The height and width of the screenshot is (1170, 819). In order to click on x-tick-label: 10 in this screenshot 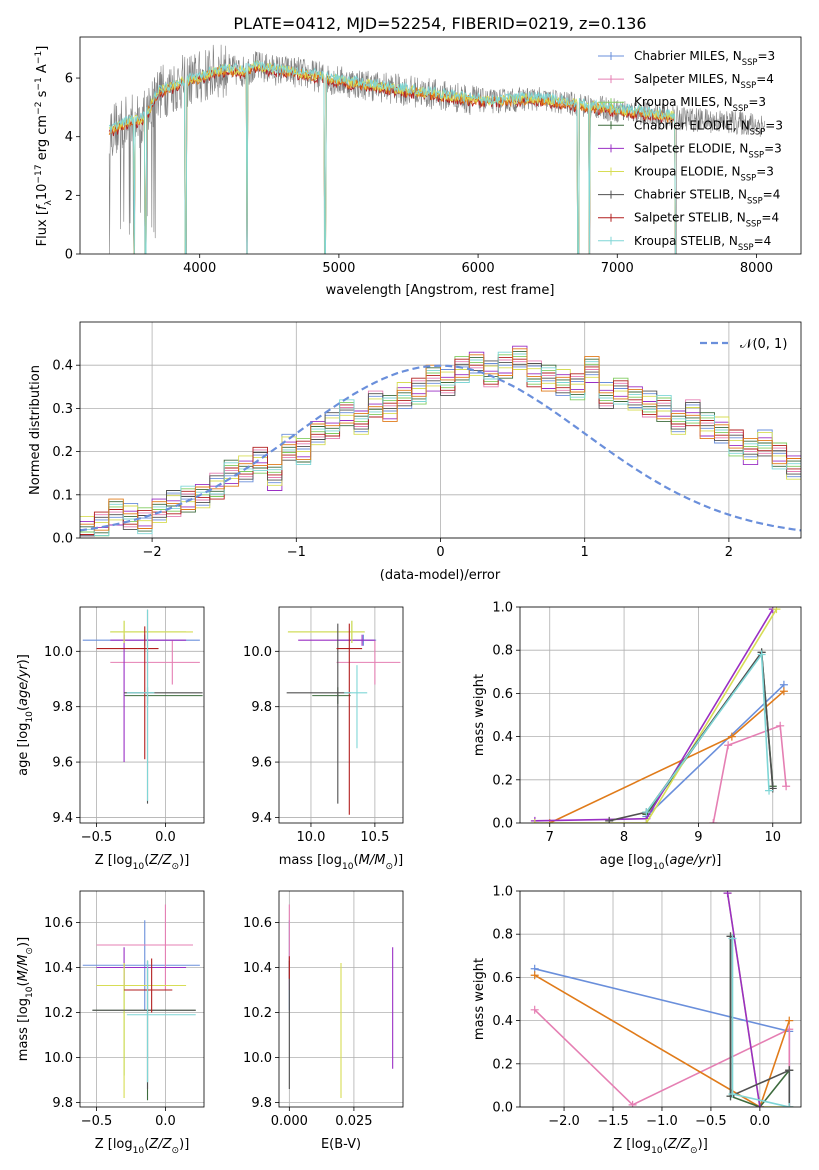, I will do `click(772, 837)`.